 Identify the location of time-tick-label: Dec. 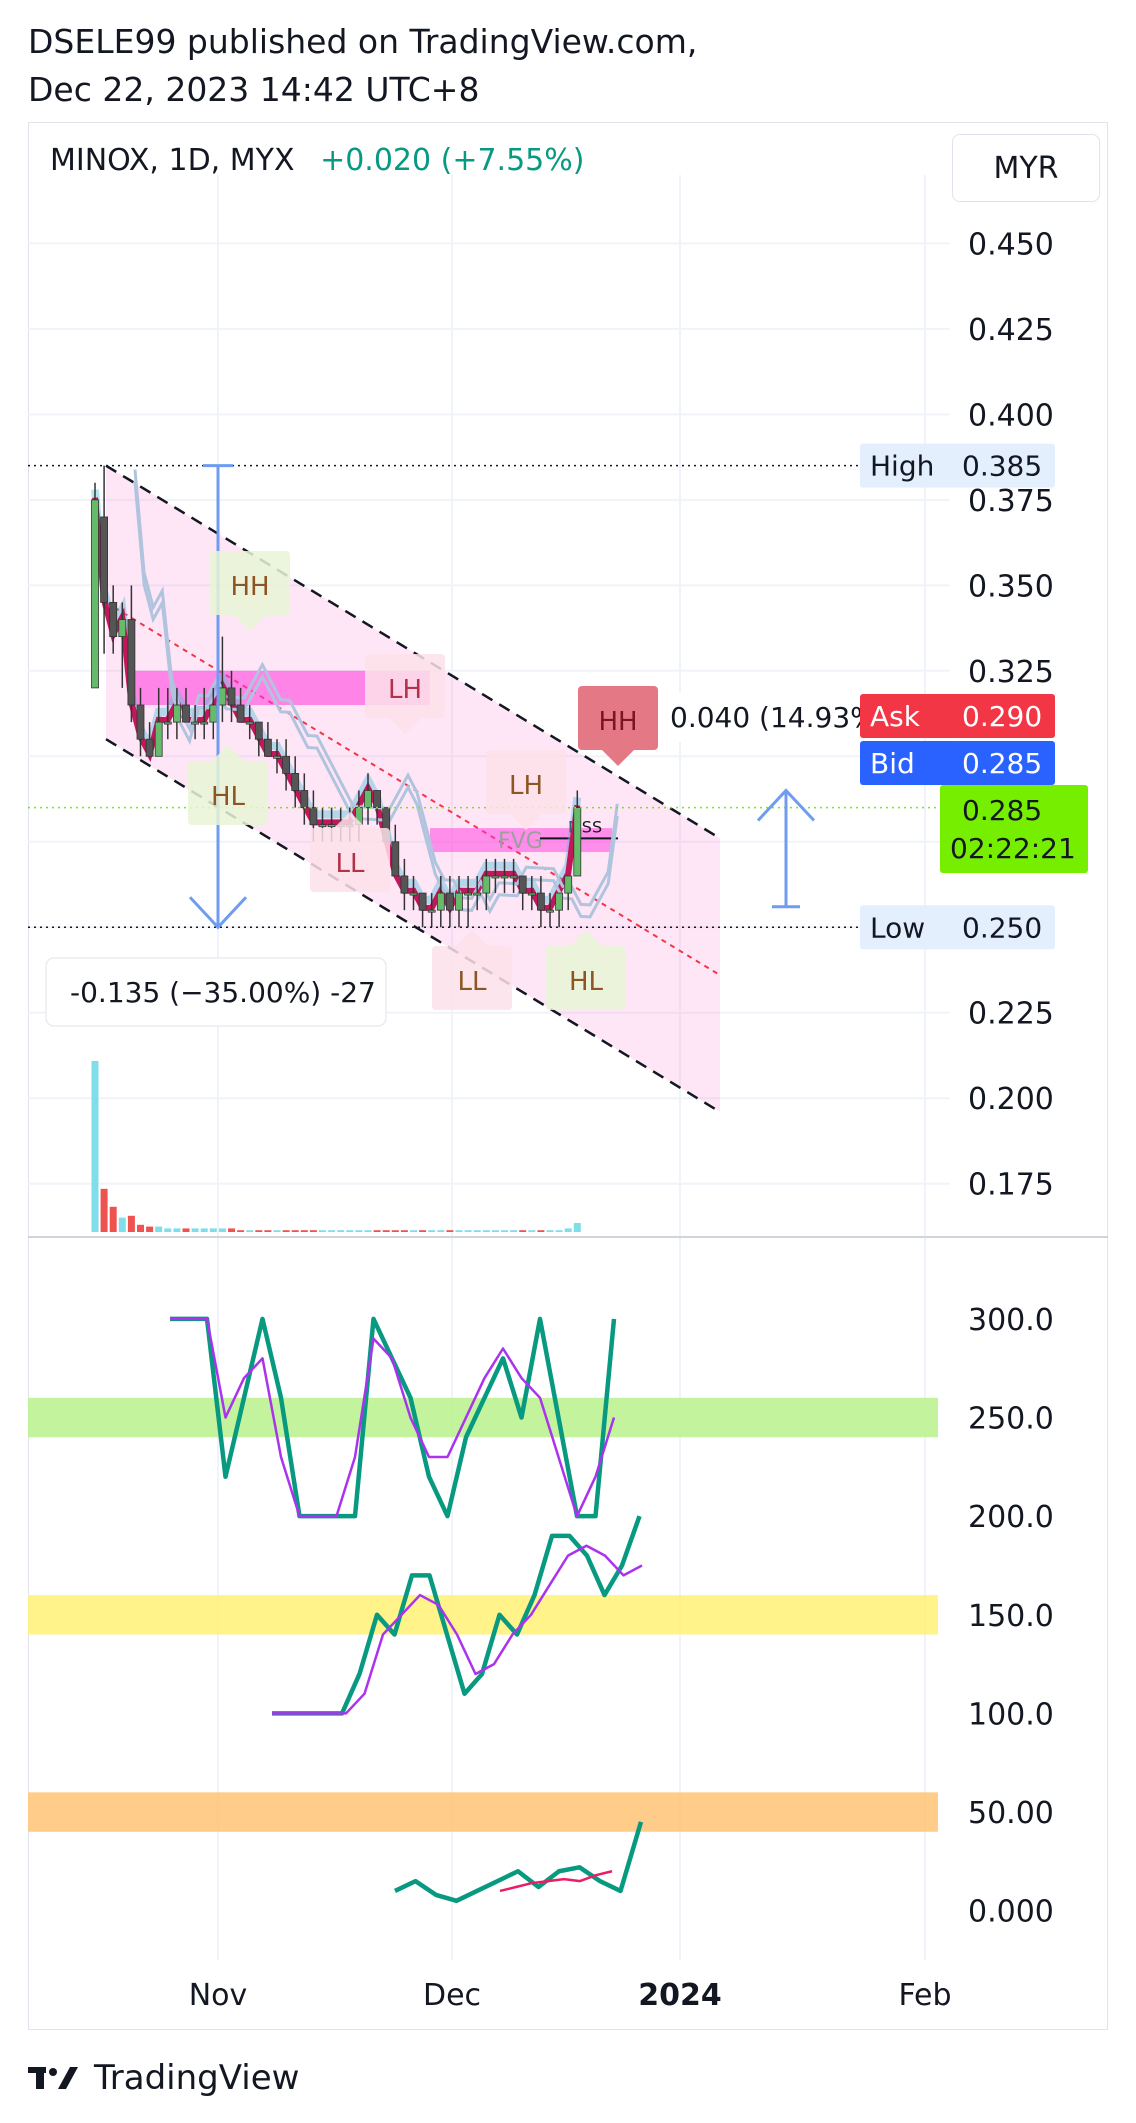
(452, 1995).